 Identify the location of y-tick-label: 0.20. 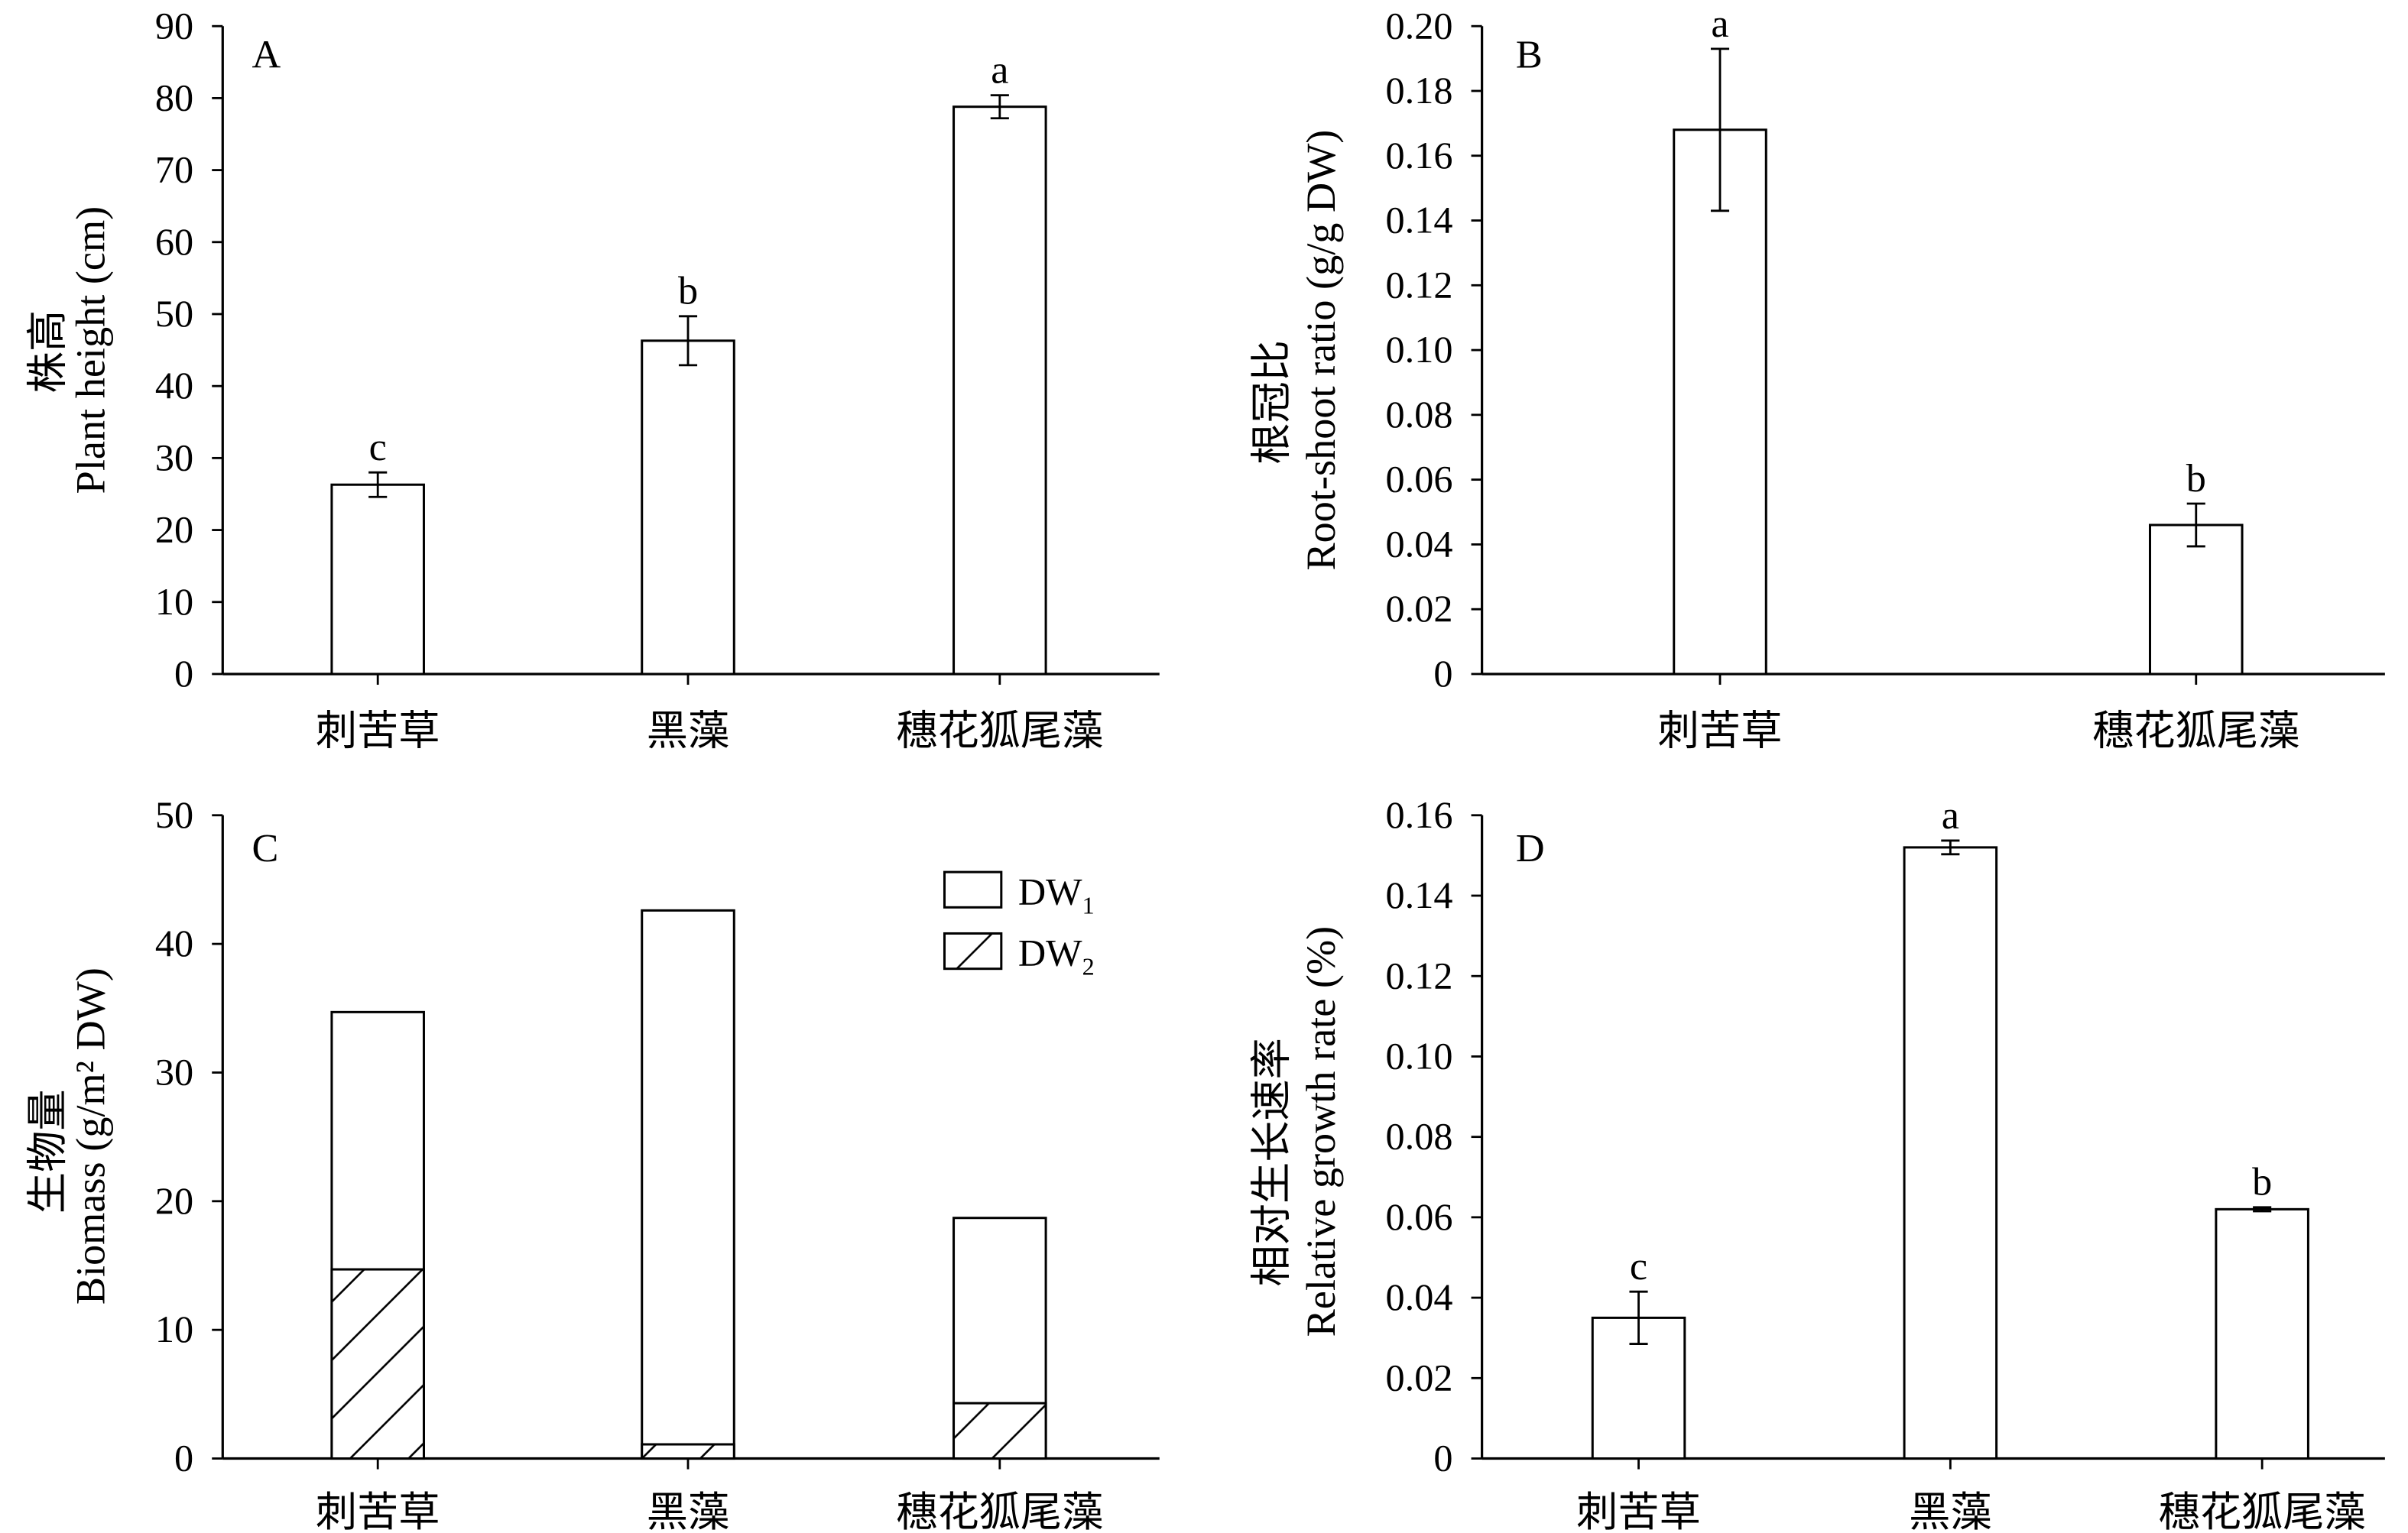
(1420, 26).